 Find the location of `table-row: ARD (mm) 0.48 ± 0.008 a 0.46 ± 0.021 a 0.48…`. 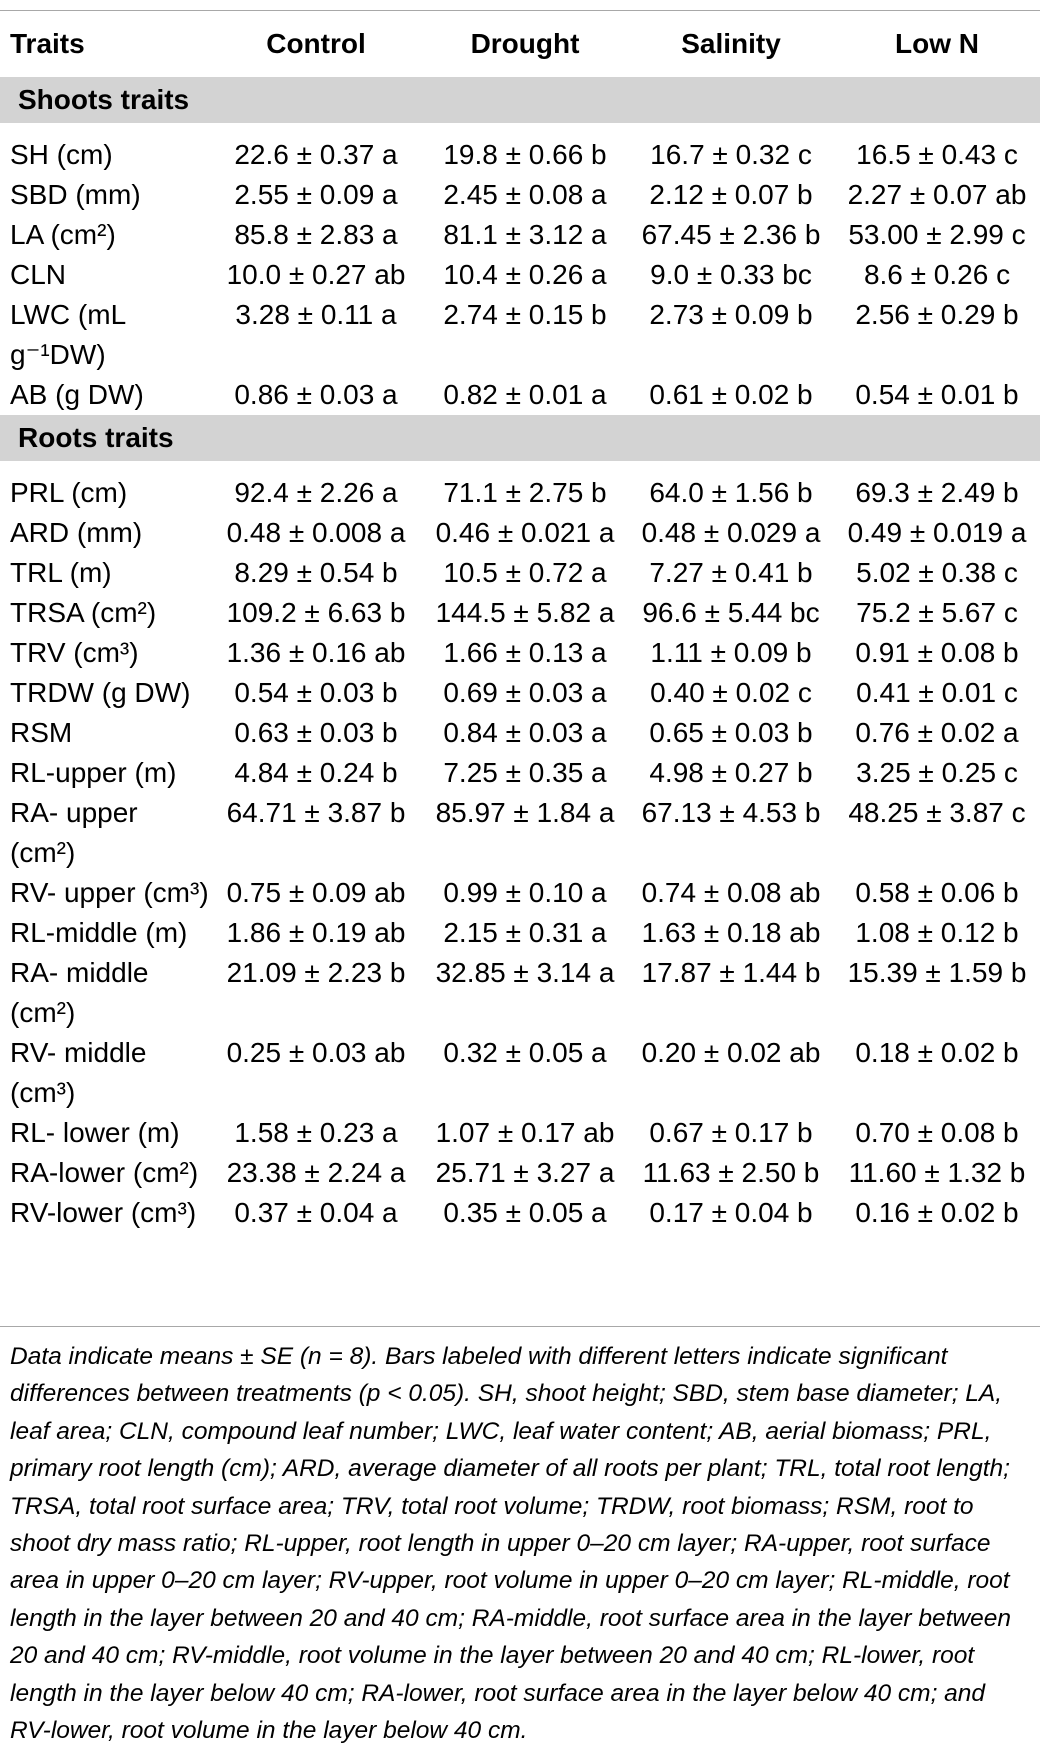

table-row: ARD (mm) 0.48 ± 0.008 a 0.46 ± 0.021 a 0.48… is located at coordinates (520, 533).